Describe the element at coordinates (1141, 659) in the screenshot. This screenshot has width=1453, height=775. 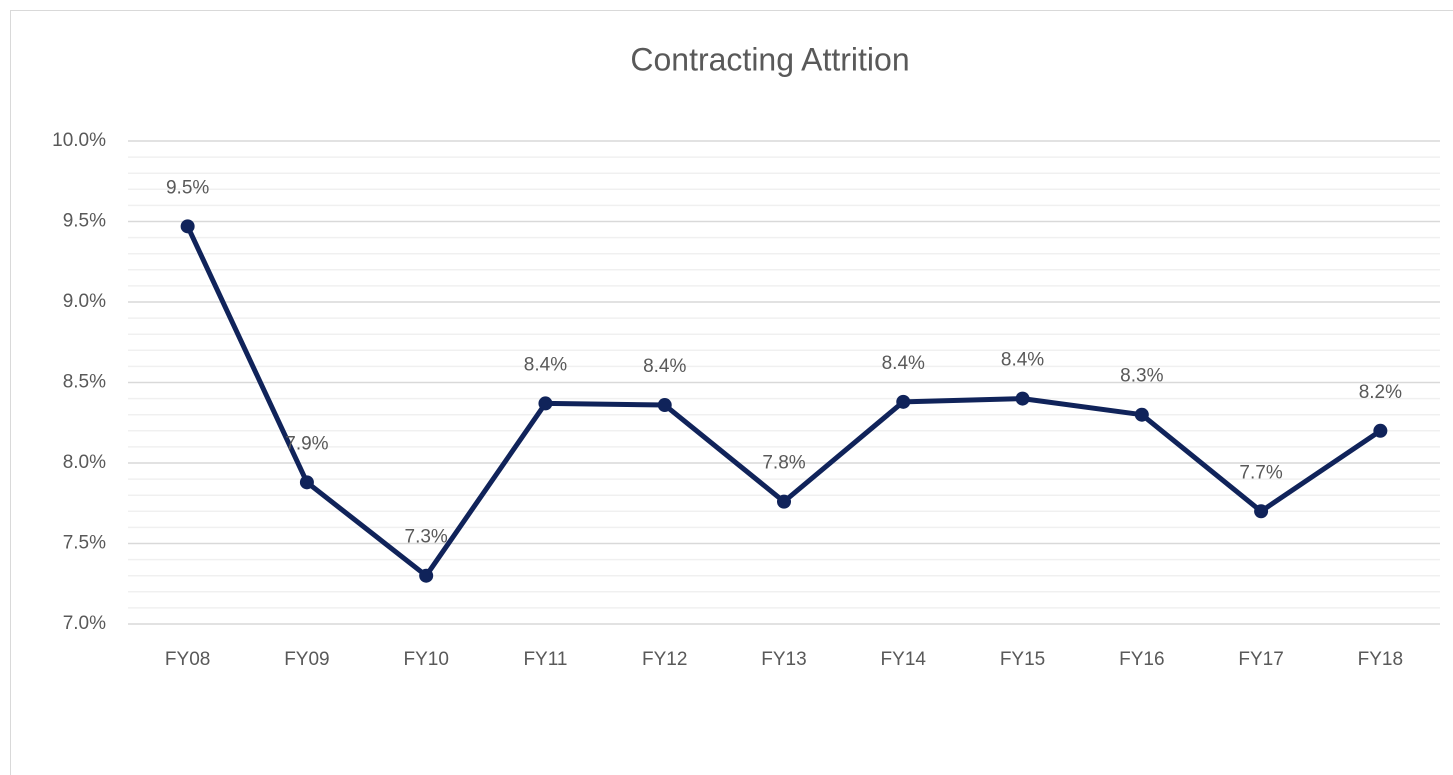
I see `x-tick-label: FY16` at that location.